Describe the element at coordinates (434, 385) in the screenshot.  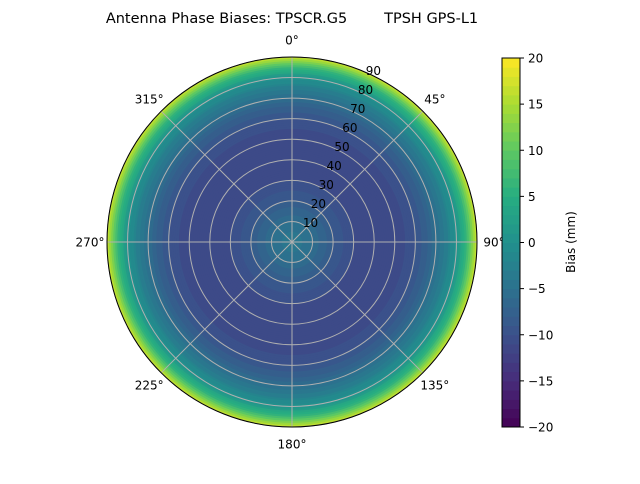
I see `theta-tick-label: 135°` at that location.